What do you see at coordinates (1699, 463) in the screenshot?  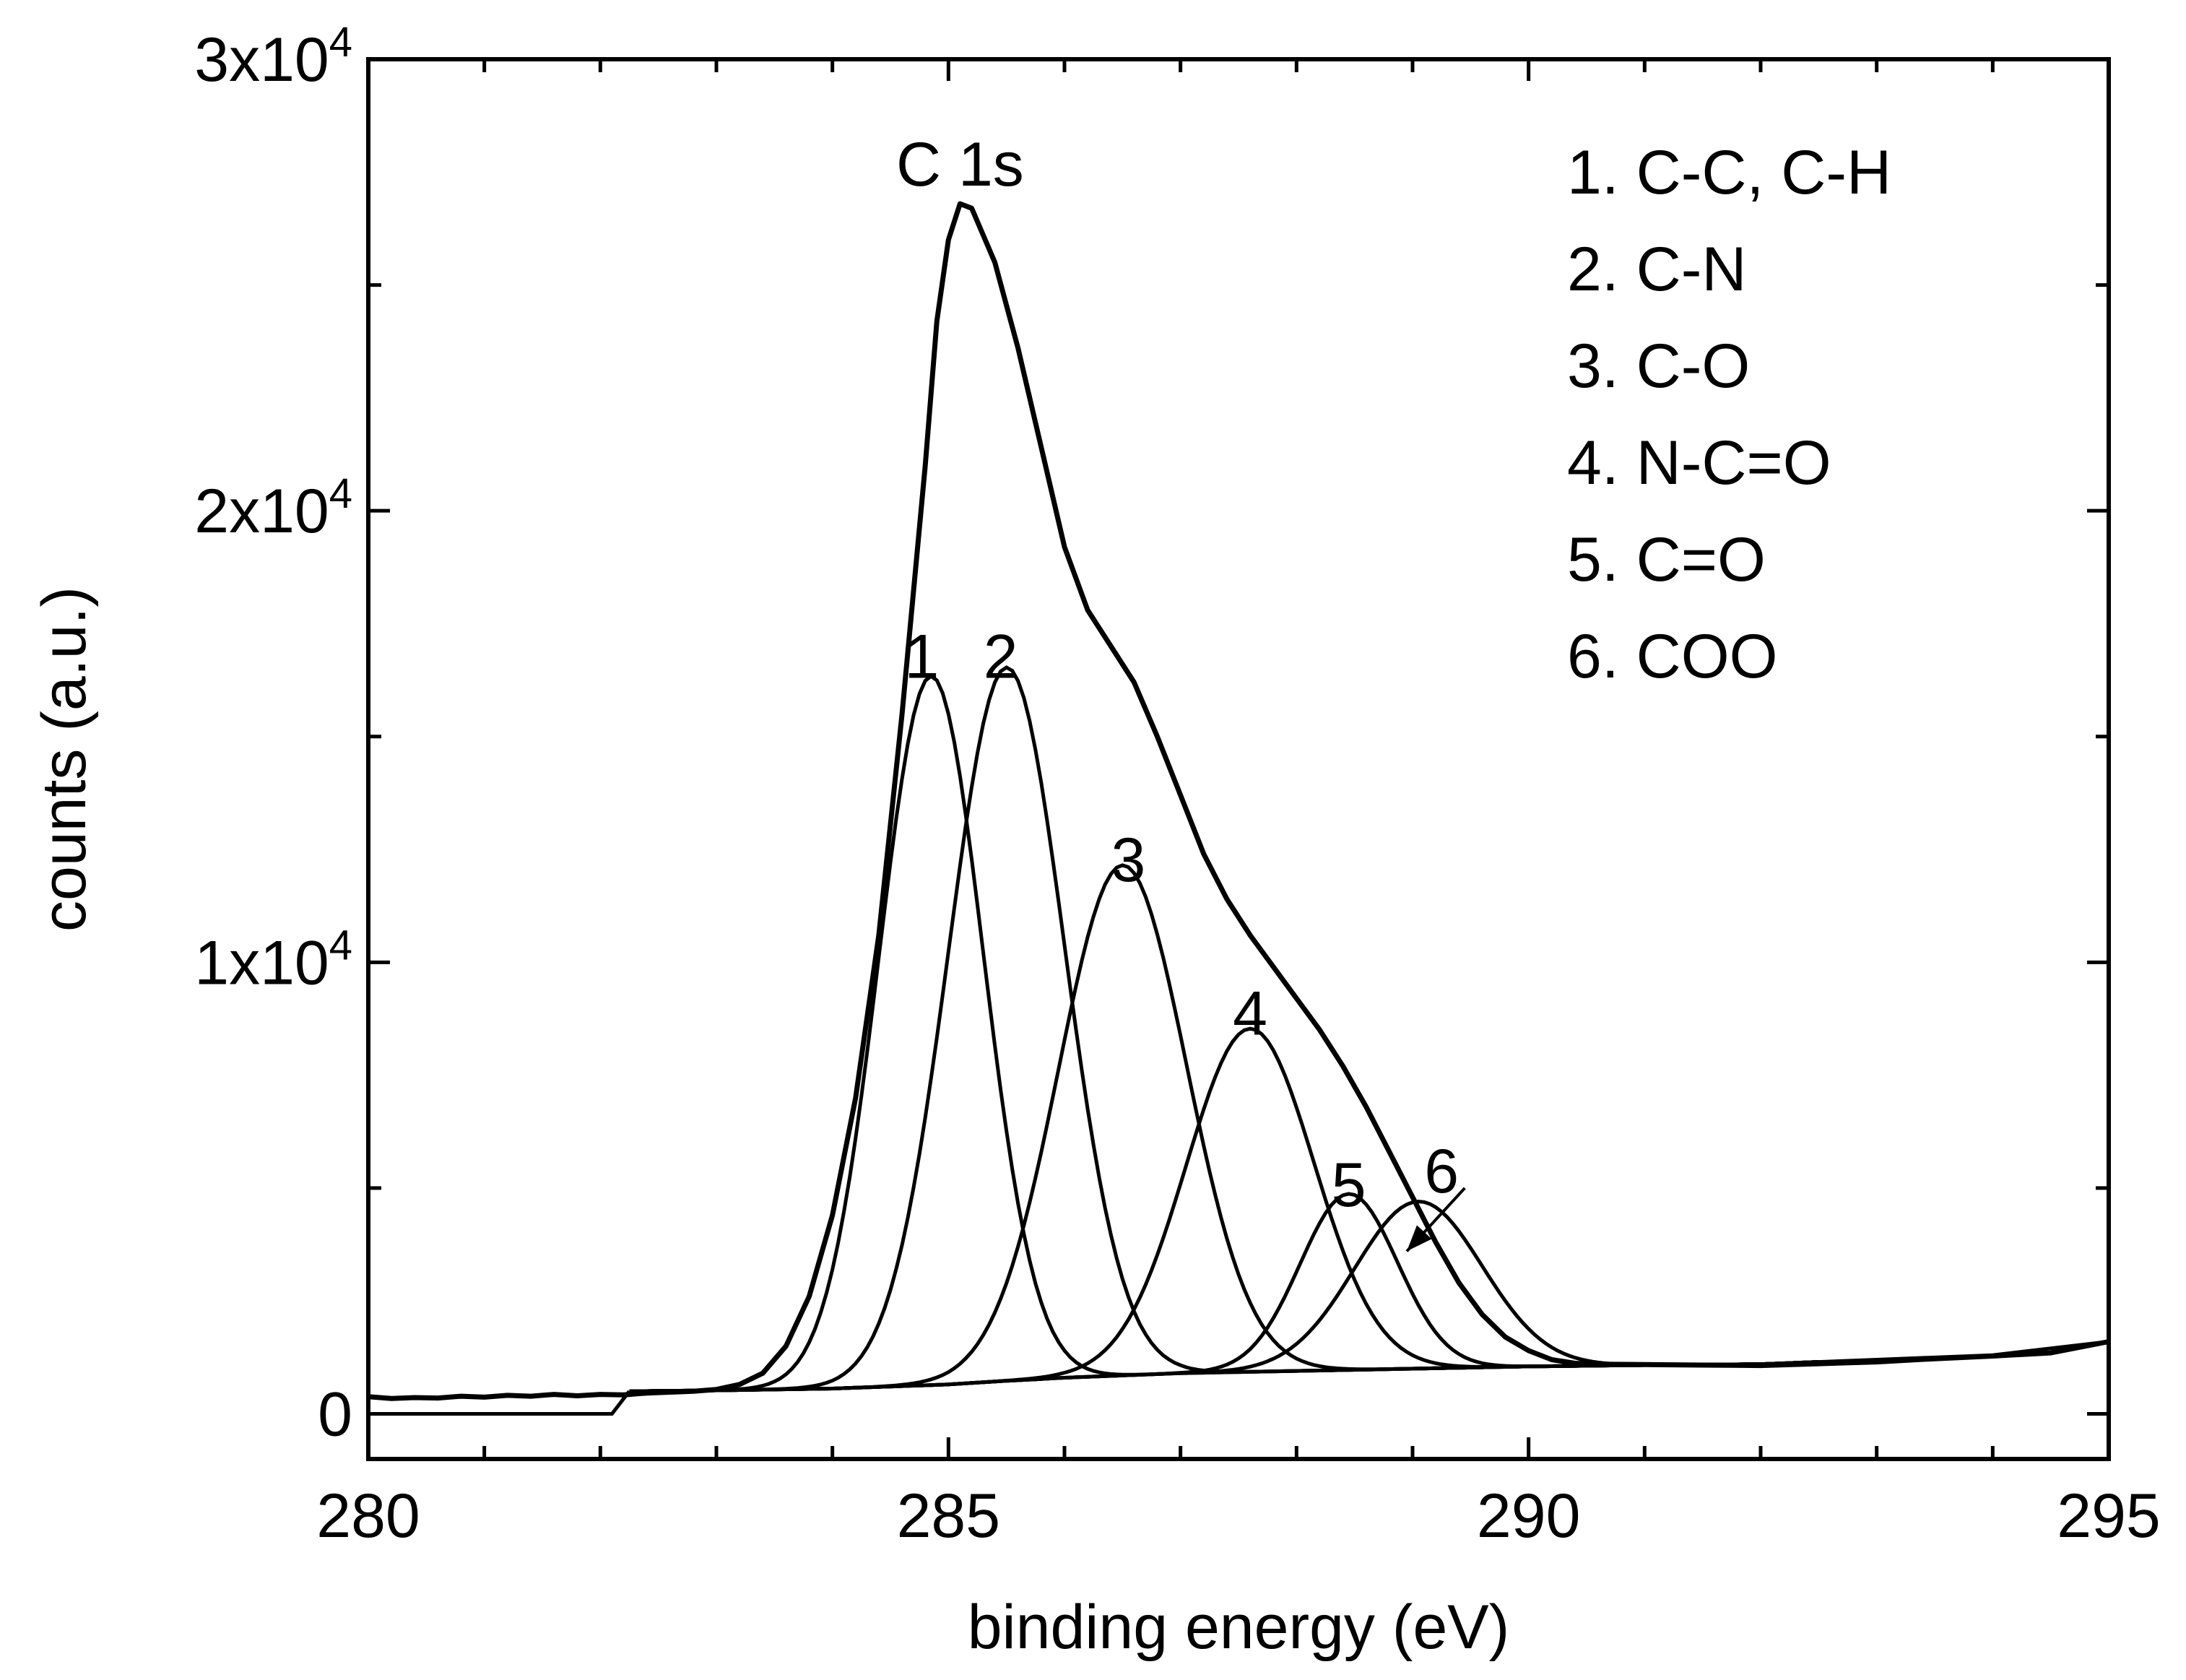 I see `legend-item-4: 4. N-C=O` at bounding box center [1699, 463].